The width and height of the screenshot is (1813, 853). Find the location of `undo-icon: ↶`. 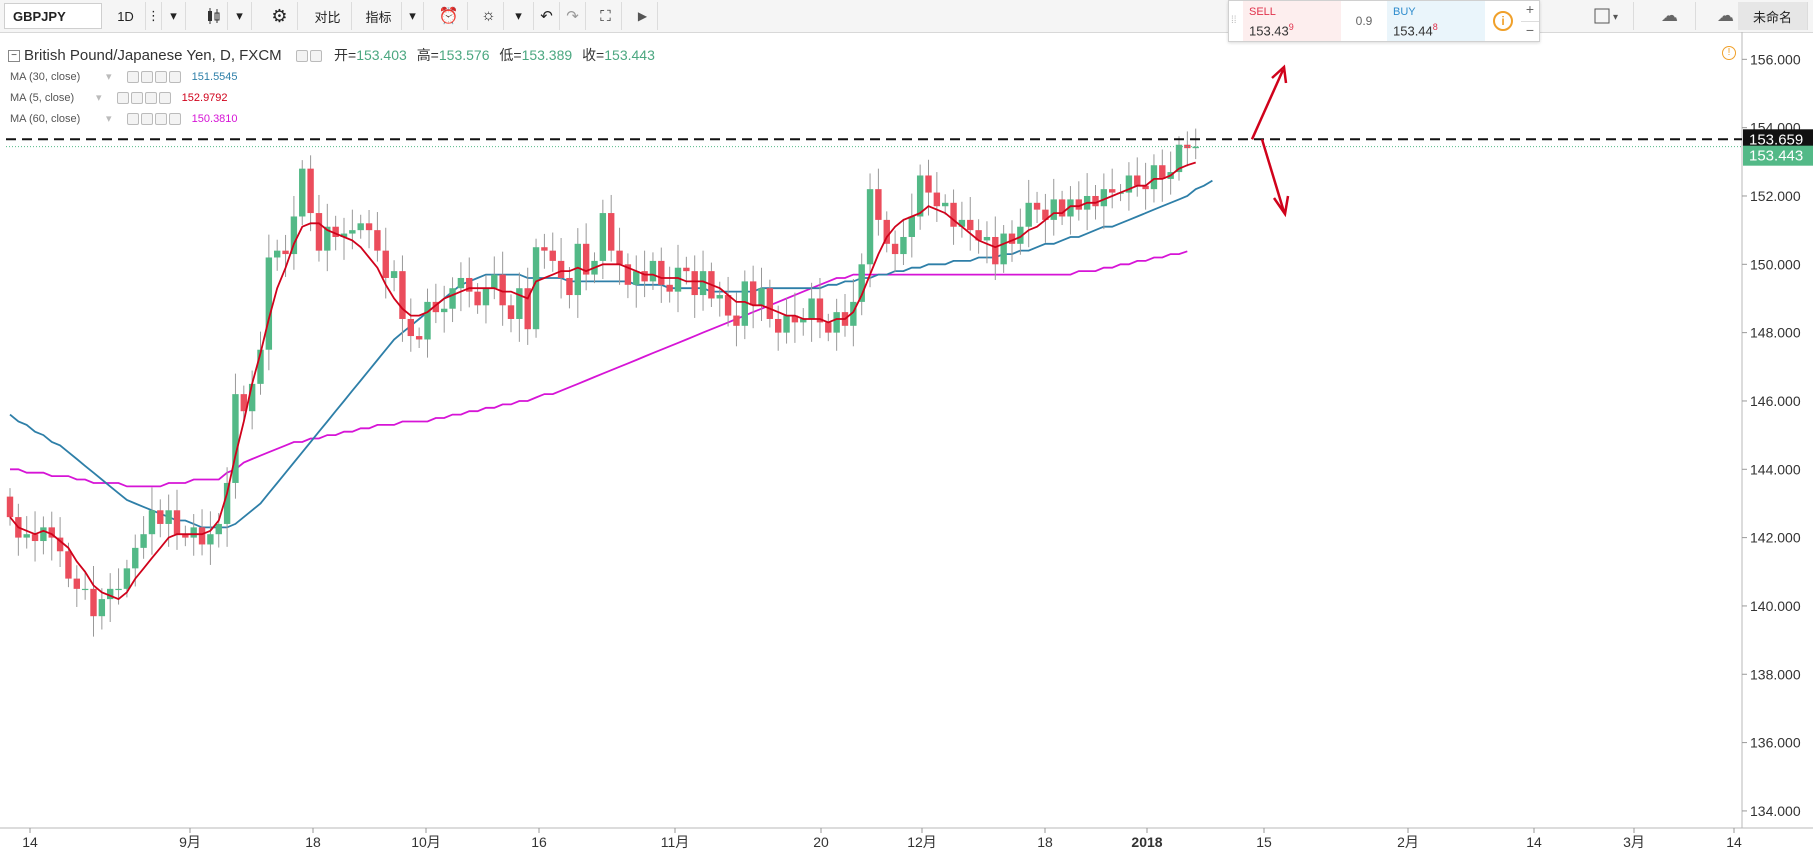

undo-icon: ↶ is located at coordinates (547, 16).